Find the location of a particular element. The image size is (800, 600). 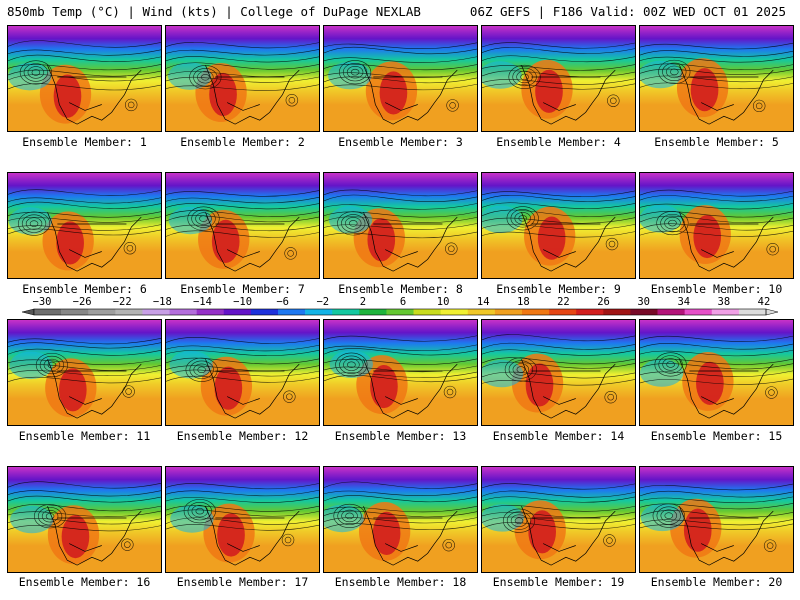

ensemble-member-label: Ensemble Member: 18 is located at coordinates (400, 582).